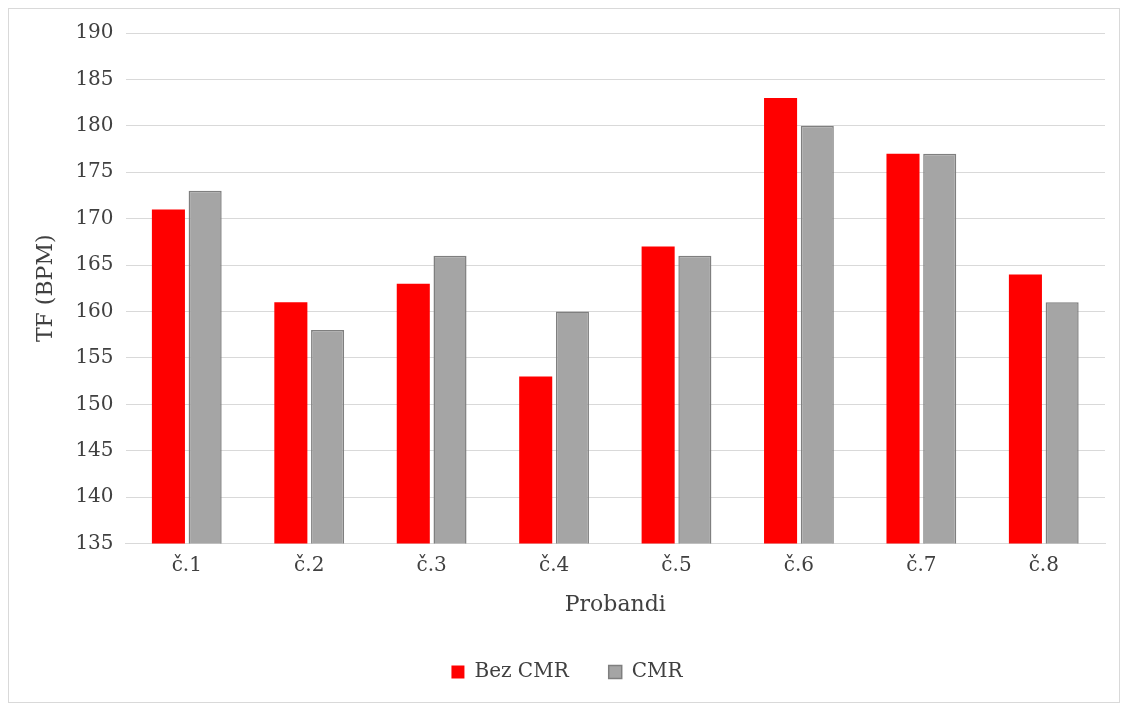 Image resolution: width=1126 pixels, height=709 pixels. I want to click on x-tick-label: č.5, so click(676, 563).